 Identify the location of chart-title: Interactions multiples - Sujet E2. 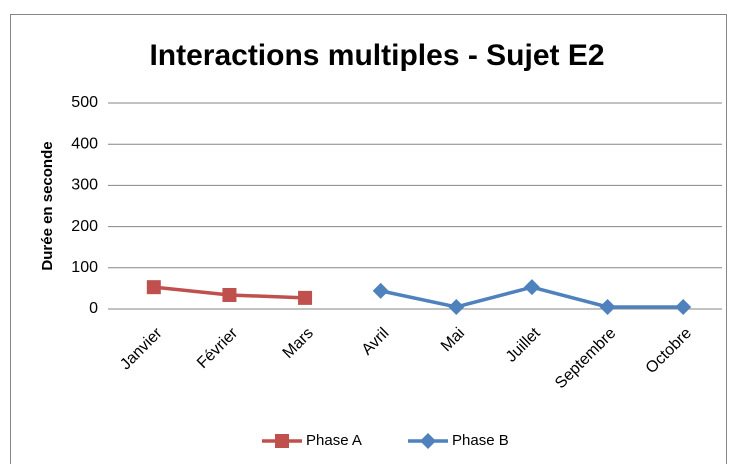
(376, 55).